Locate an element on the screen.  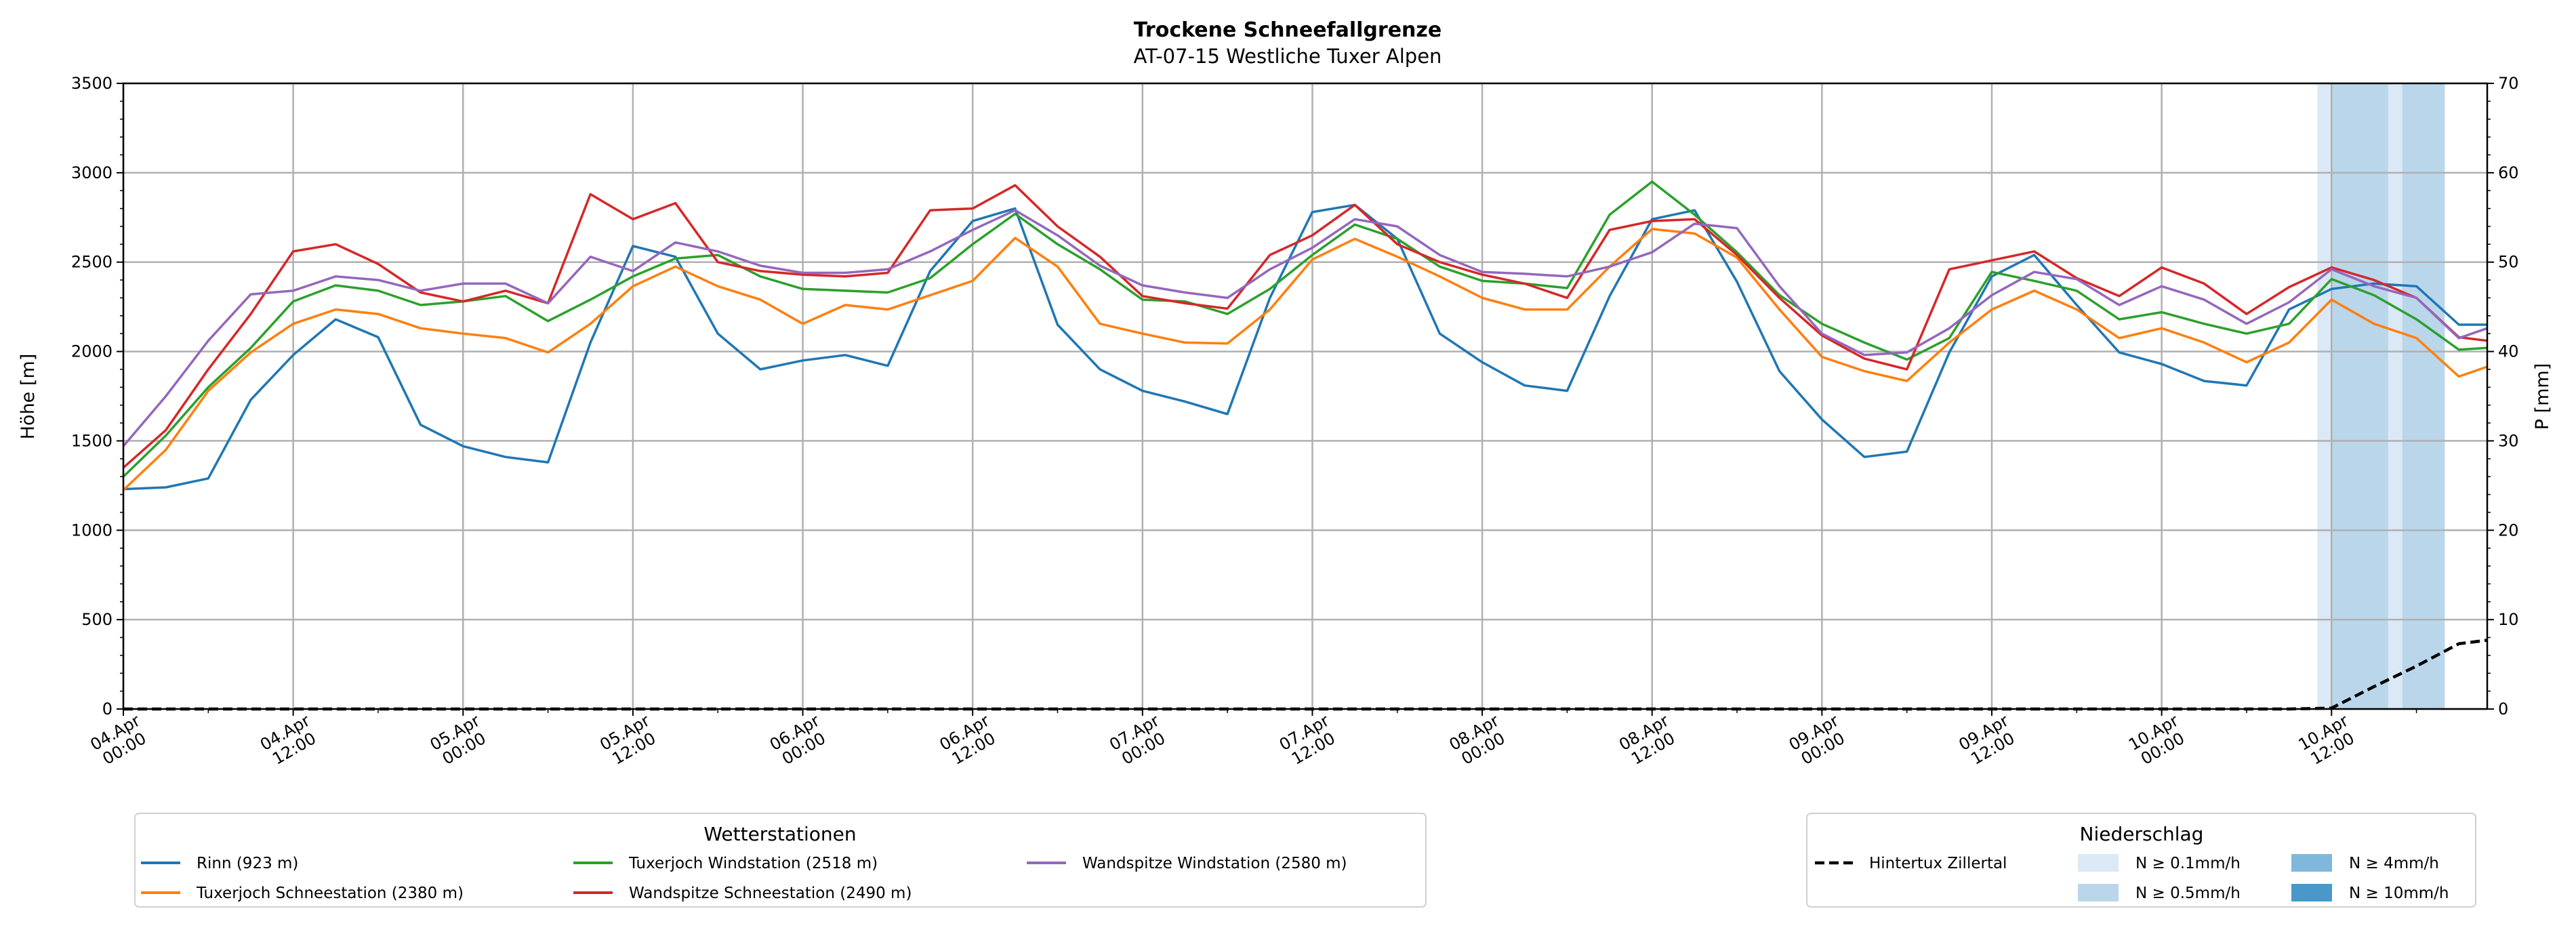
y2-tick-label: 20 is located at coordinates (2509, 530).